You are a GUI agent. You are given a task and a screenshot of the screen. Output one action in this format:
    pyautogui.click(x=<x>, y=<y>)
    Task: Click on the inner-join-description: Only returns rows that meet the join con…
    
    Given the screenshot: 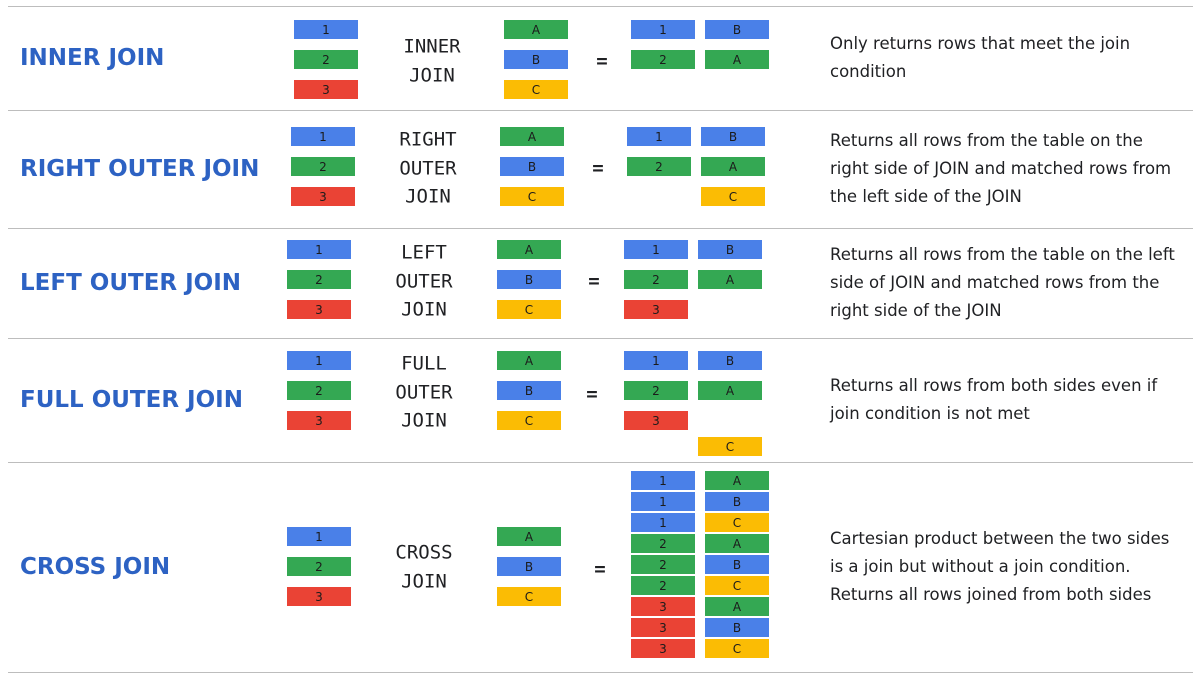 What is the action you would take?
    pyautogui.click(x=980, y=57)
    